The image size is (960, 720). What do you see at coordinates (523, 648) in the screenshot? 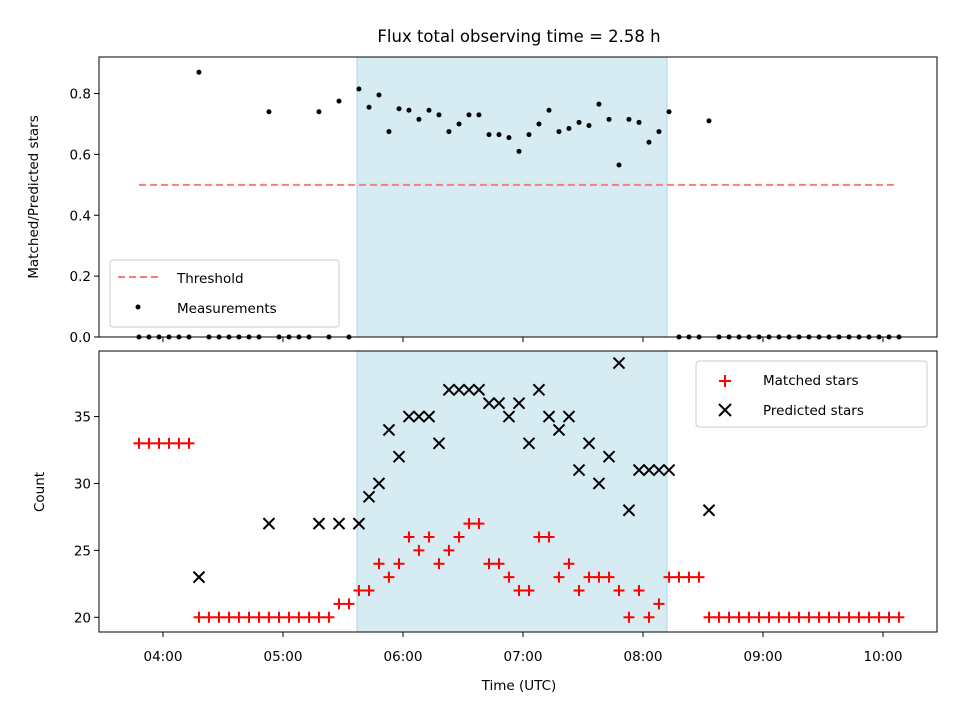
I see `x-ticks-bottom: 04:00 05:00 06:00 07:00 08:00 09:00 10:00` at bounding box center [523, 648].